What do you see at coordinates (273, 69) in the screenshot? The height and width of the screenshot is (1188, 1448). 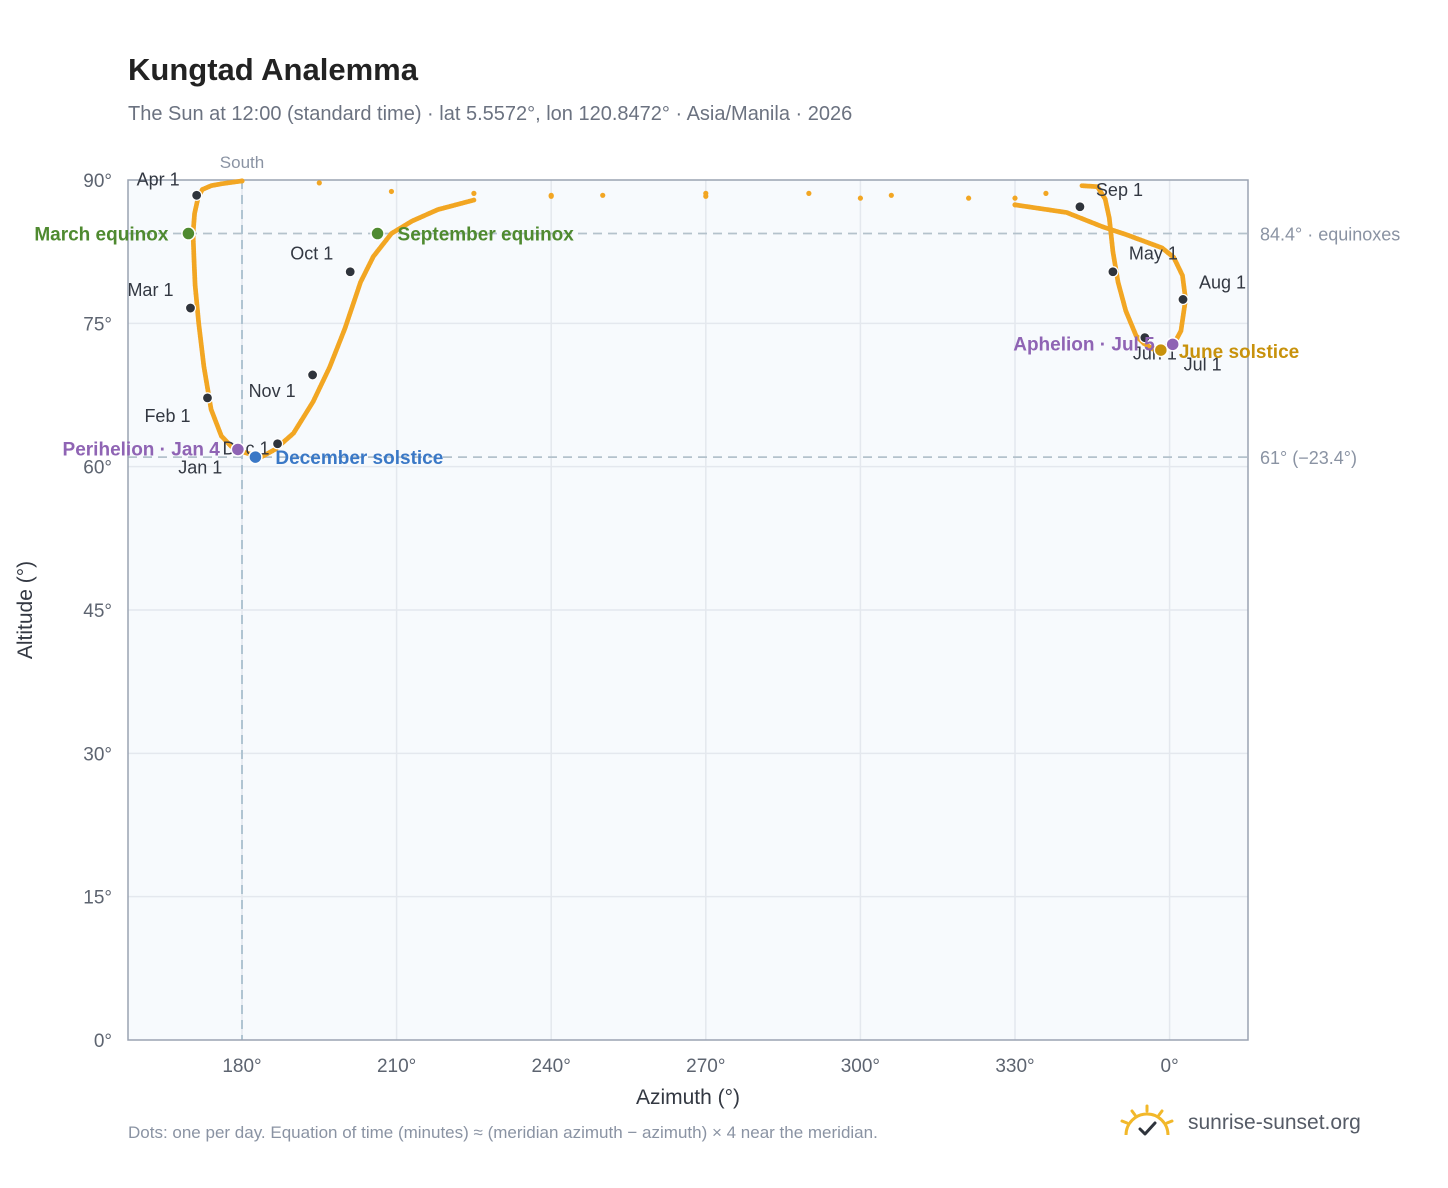 I see `chart-title: Kungtad Analemma` at bounding box center [273, 69].